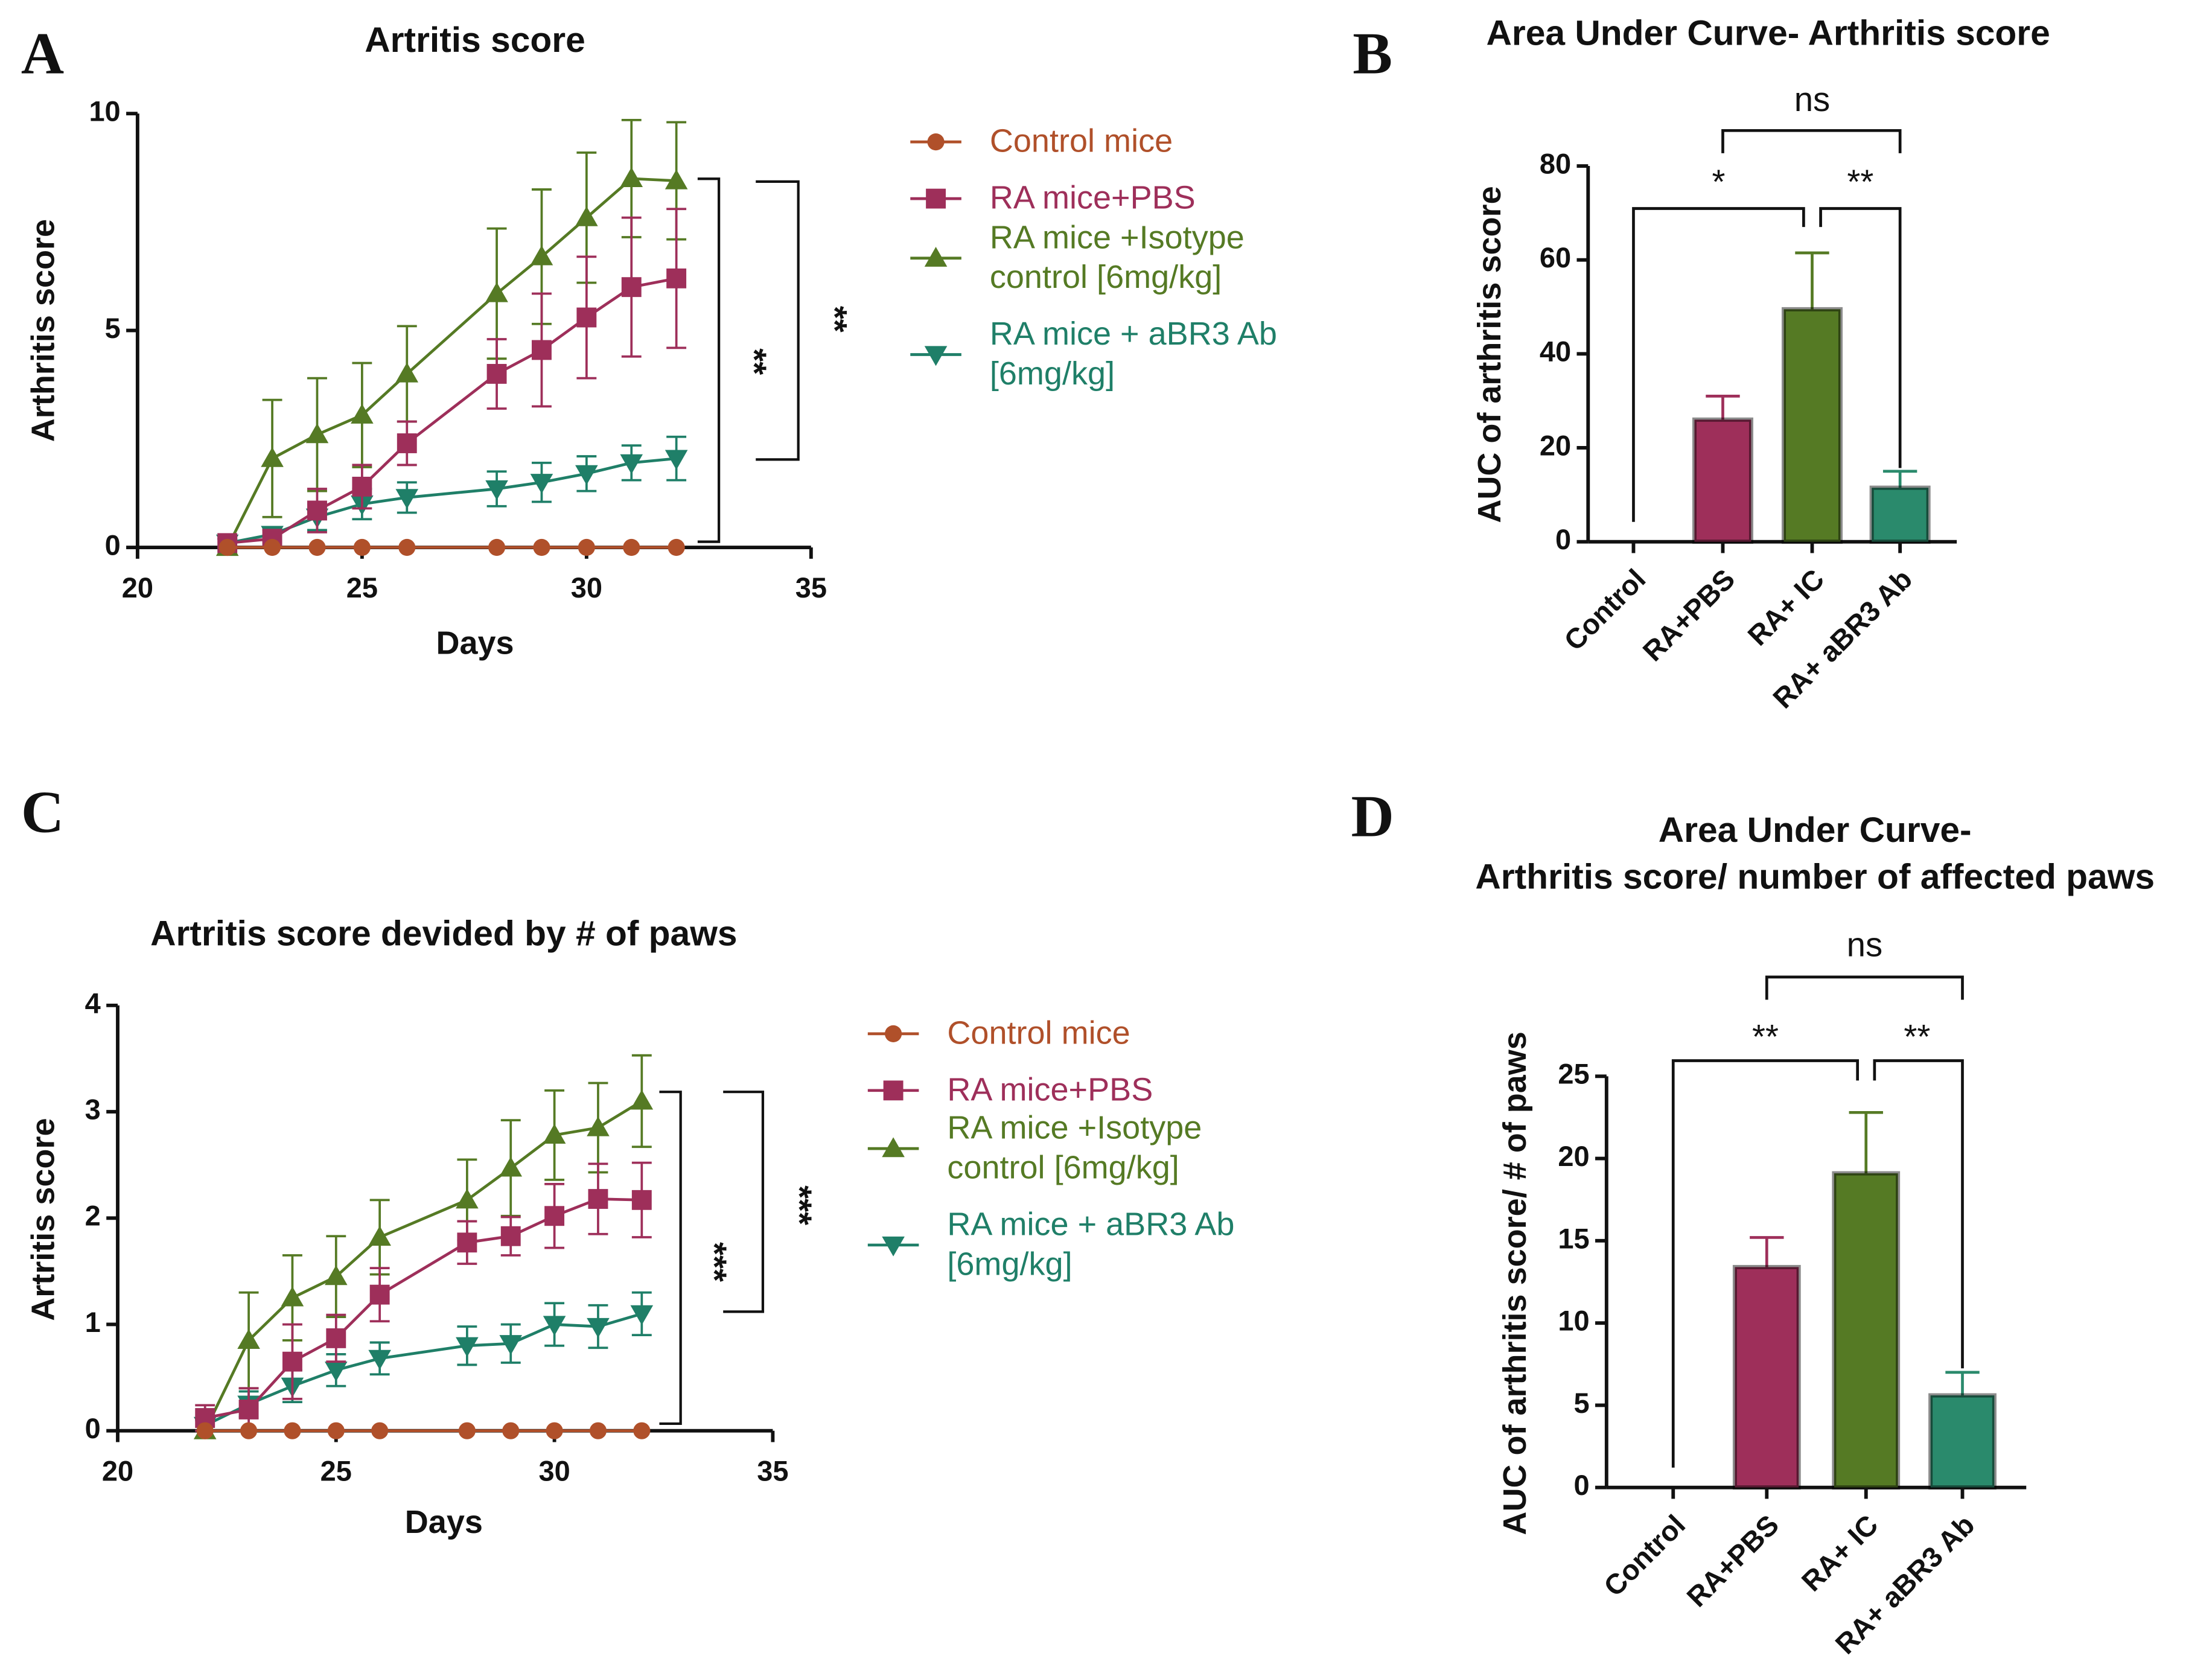  I want to click on x-tick-label: RA+ IC, so click(1839, 1553).